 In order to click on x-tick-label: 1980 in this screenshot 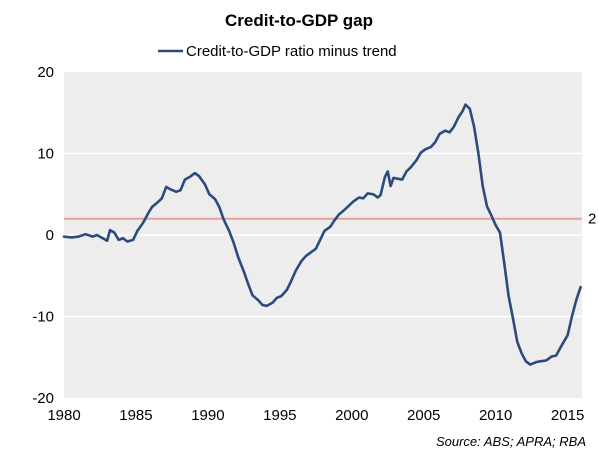, I will do `click(63, 415)`.